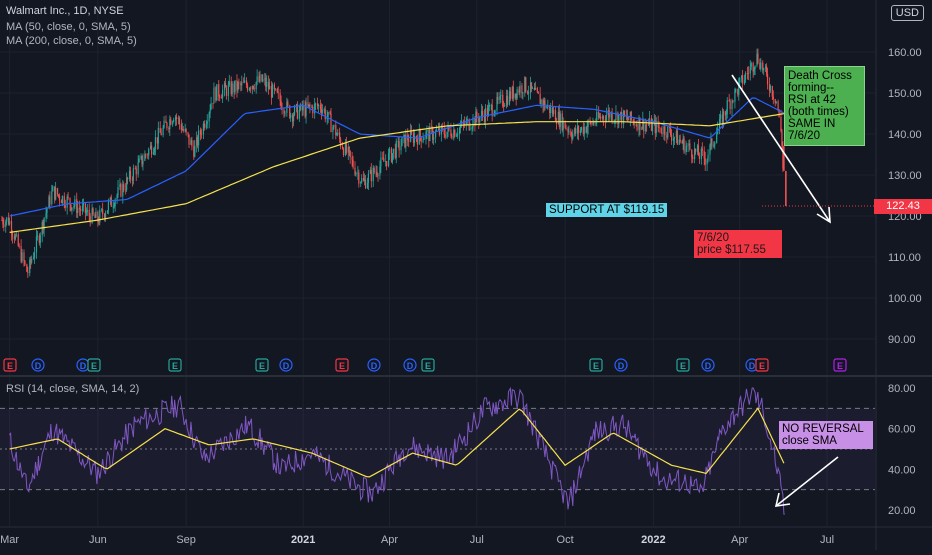  What do you see at coordinates (738, 244) in the screenshot?
I see `price-note-annotation: 7/6/20 price $117.55` at bounding box center [738, 244].